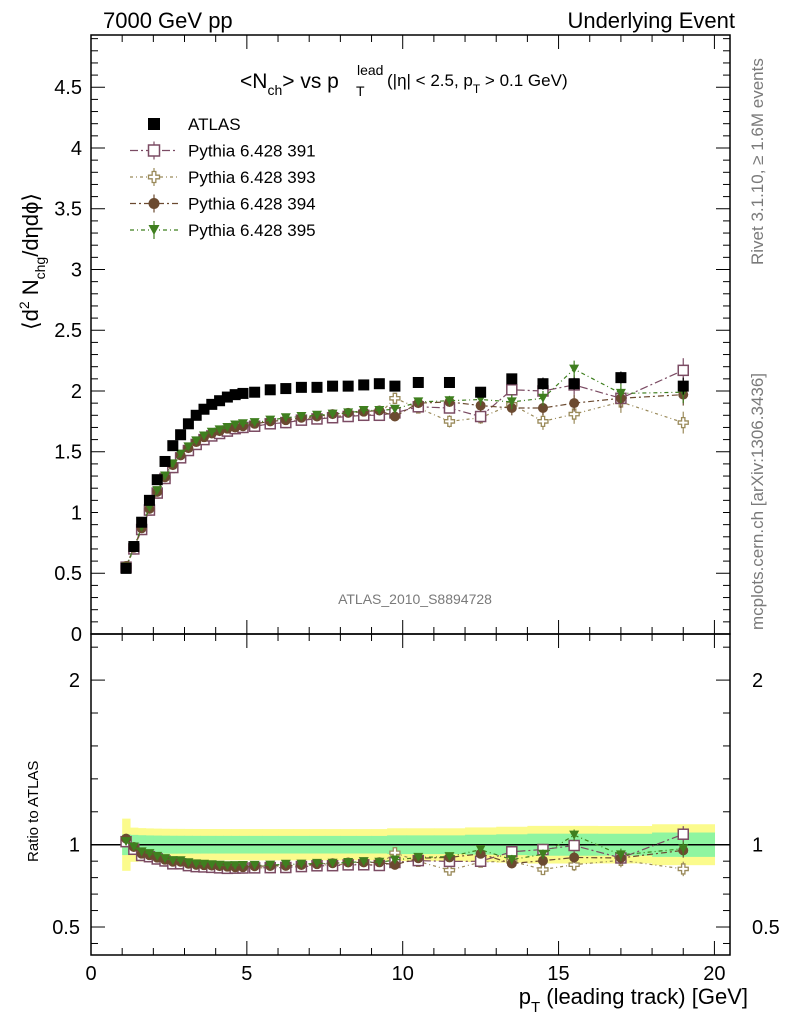  Describe the element at coordinates (154, 177) in the screenshot. I see `legend-marker-p393` at that location.